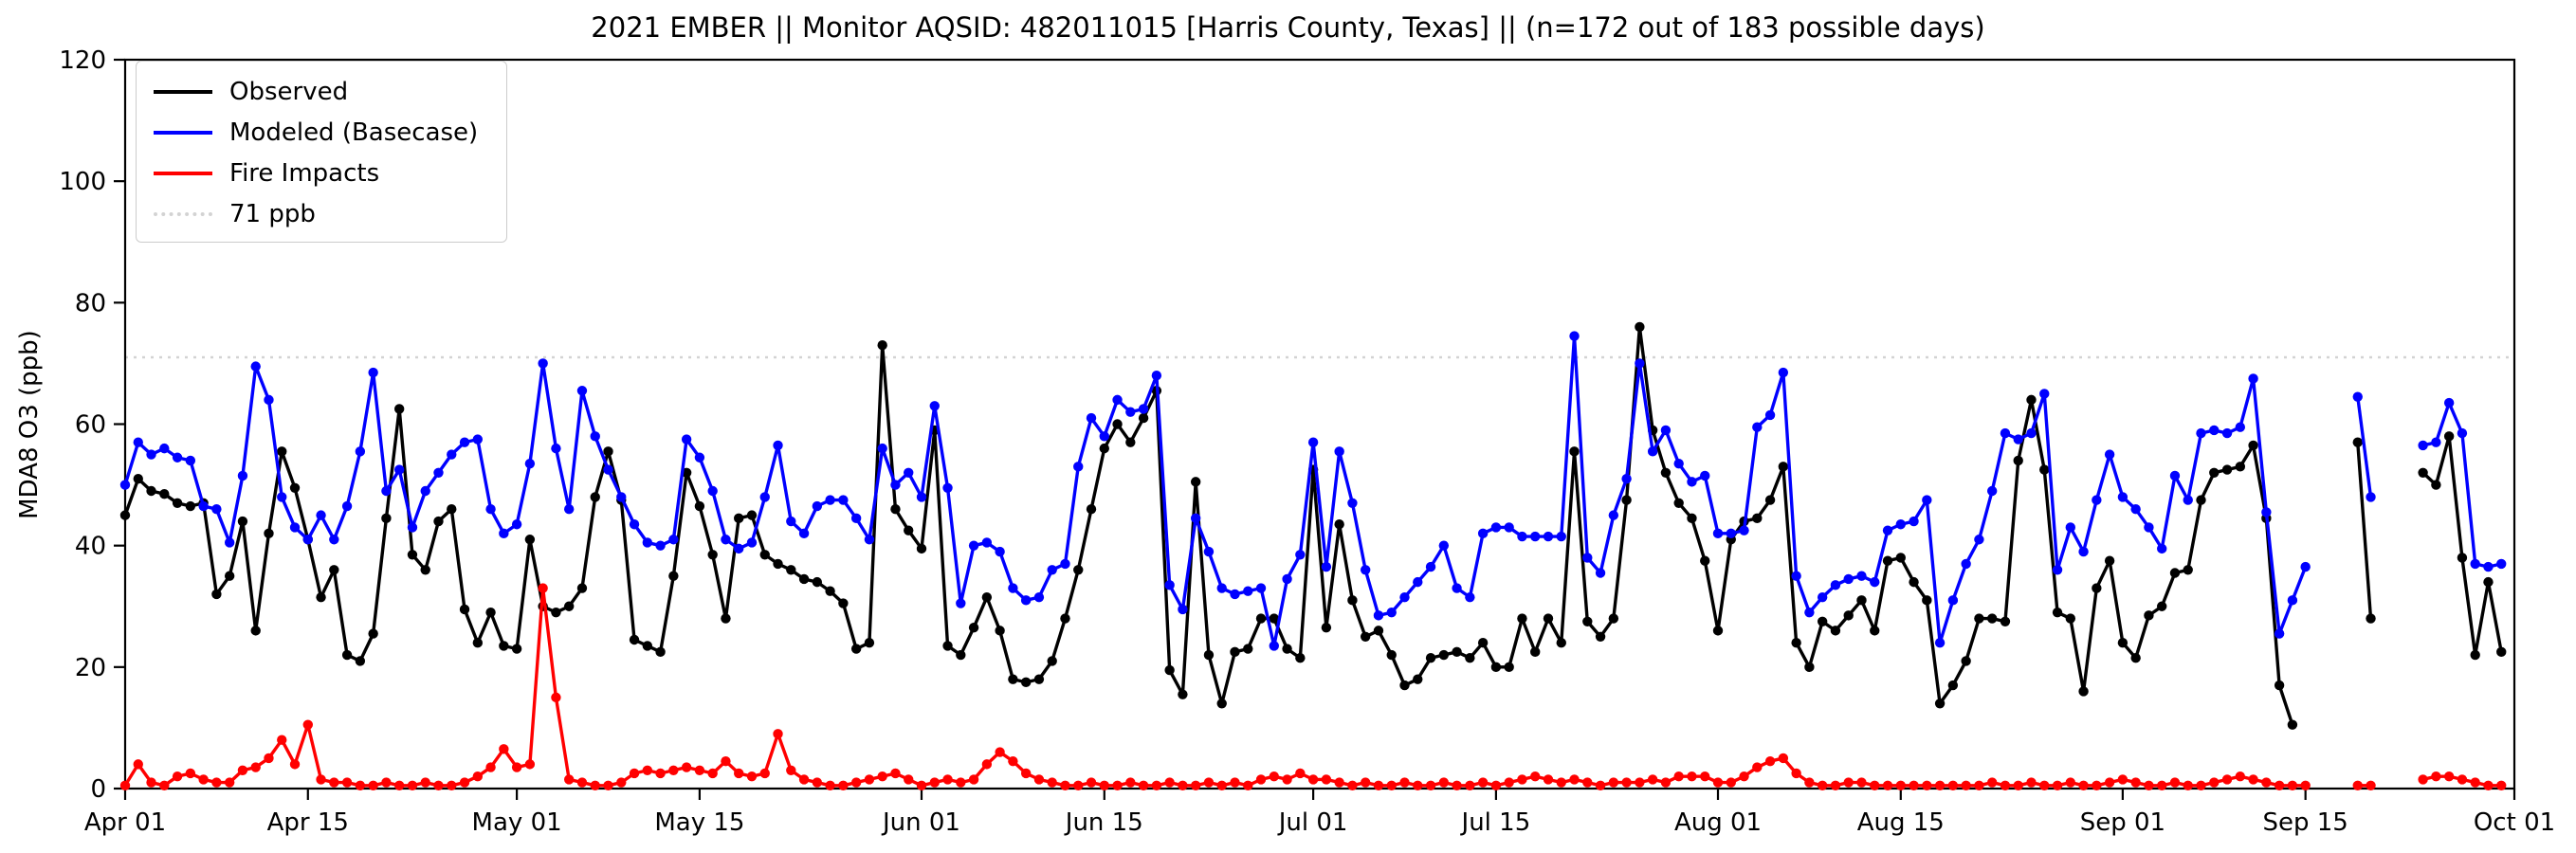  Describe the element at coordinates (321, 91) in the screenshot. I see `legend-item-observed: Observed` at that location.